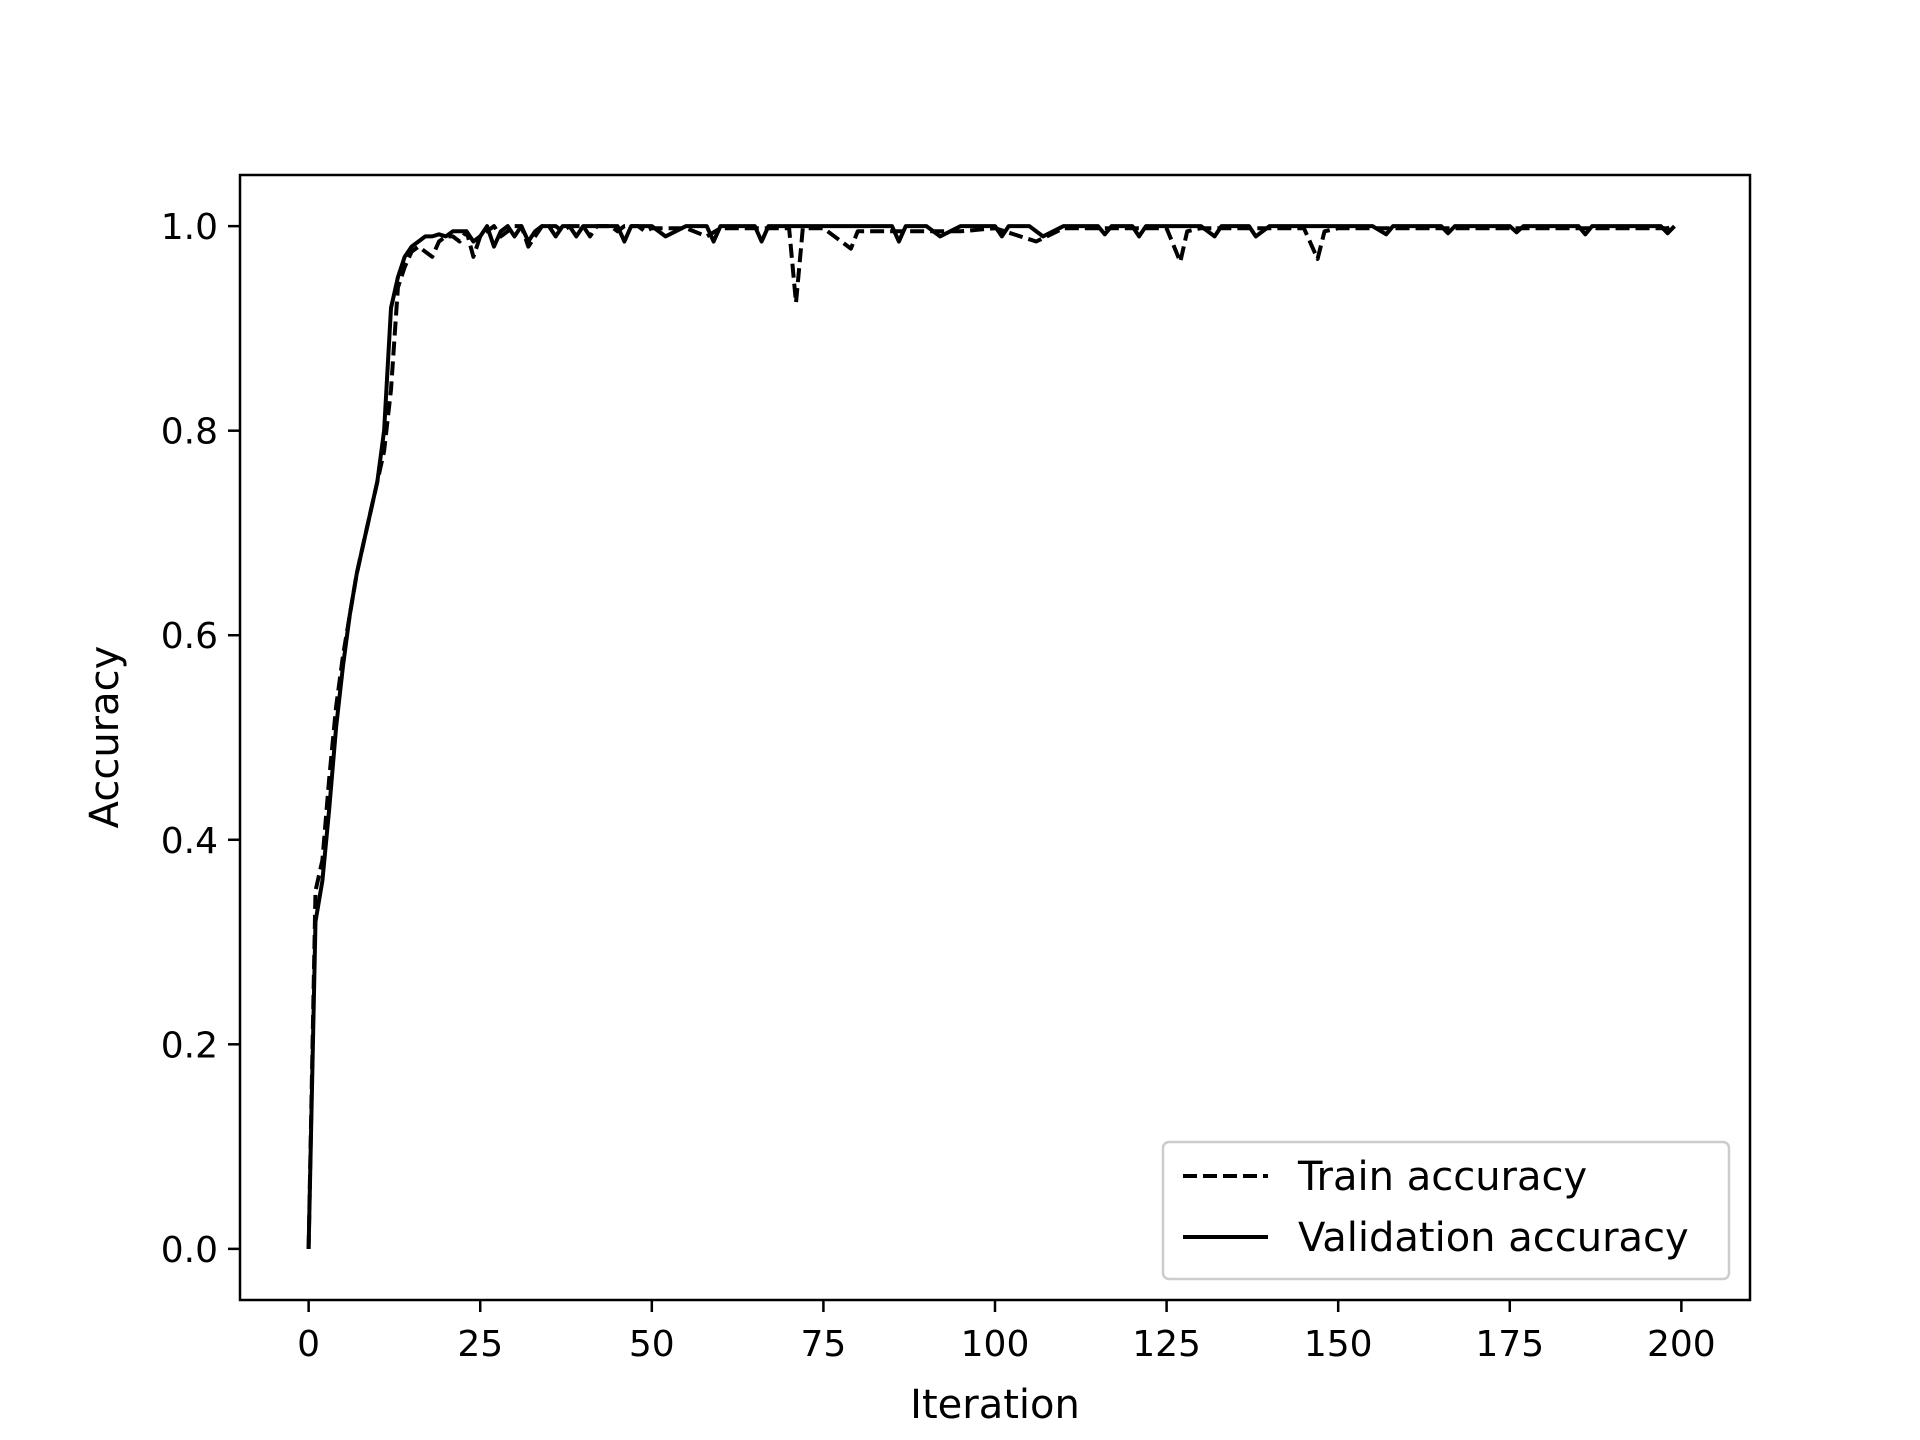  I want to click on legend-train-label: Train accuracy, so click(1442, 1177).